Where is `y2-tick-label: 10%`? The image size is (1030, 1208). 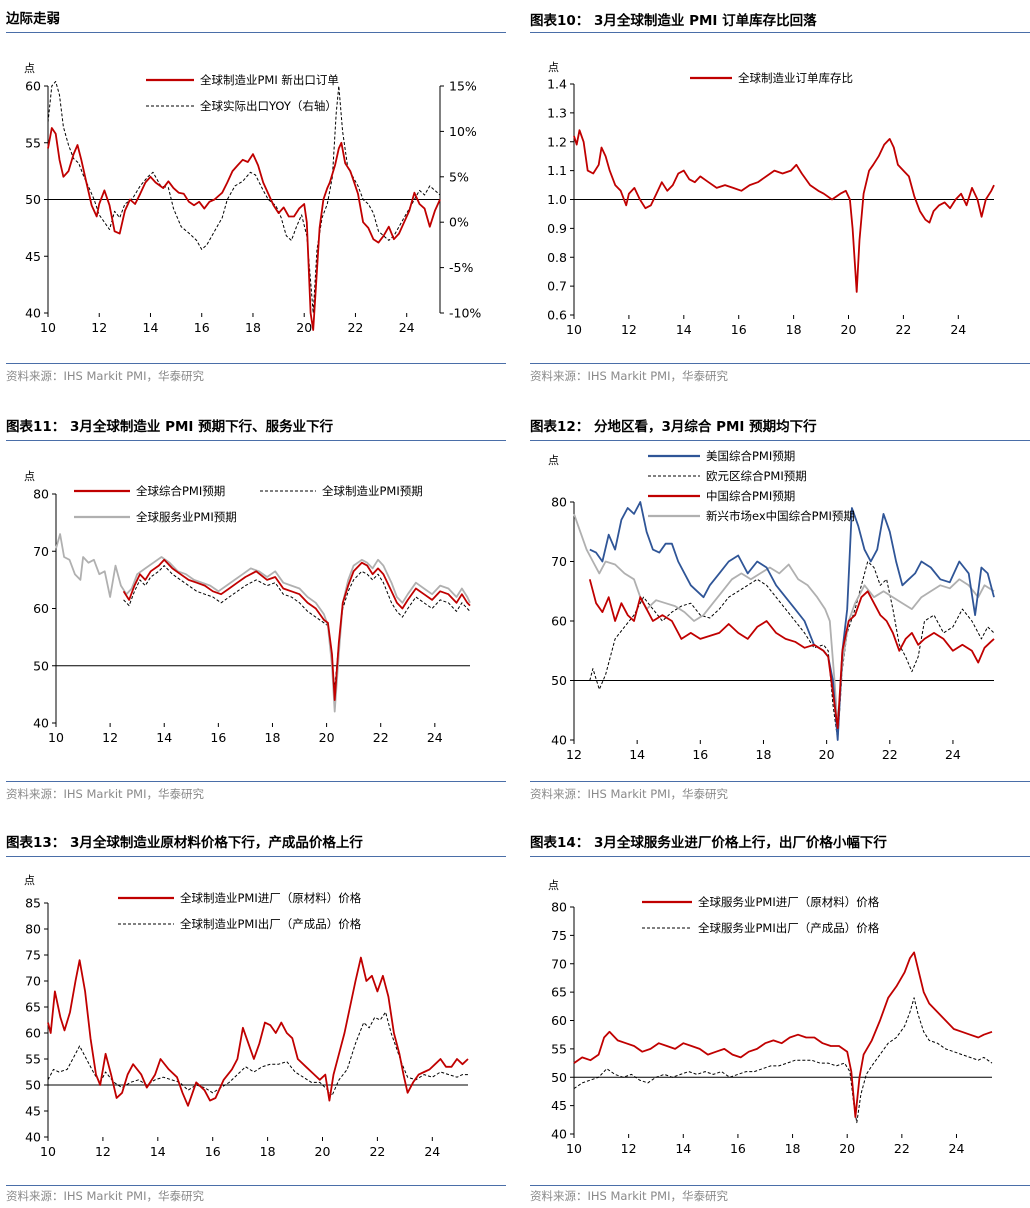 y2-tick-label: 10% is located at coordinates (463, 131).